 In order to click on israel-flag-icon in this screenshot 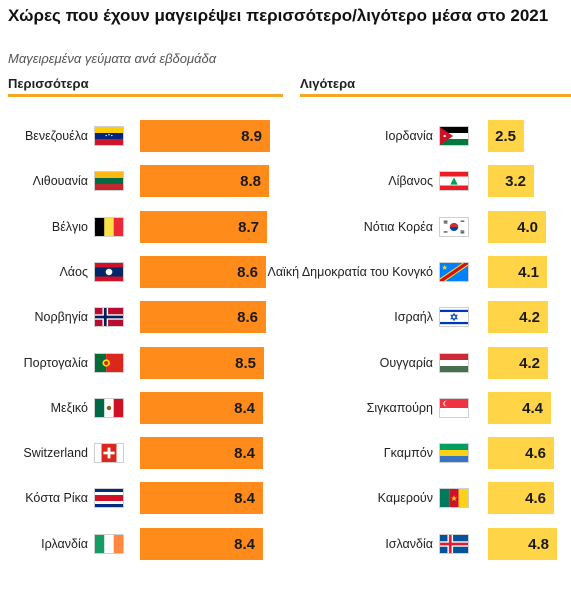, I will do `click(454, 317)`.